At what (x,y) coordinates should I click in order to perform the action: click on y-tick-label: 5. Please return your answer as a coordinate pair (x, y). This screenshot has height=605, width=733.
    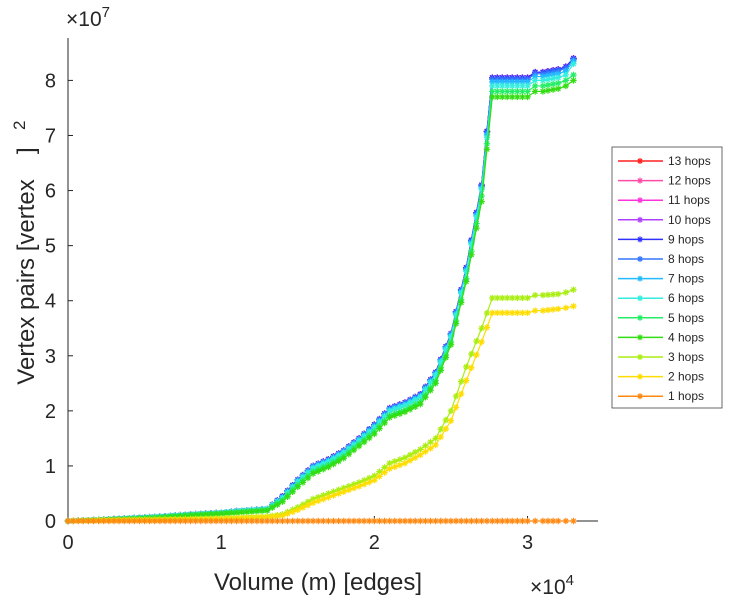
    Looking at the image, I should click on (50, 247).